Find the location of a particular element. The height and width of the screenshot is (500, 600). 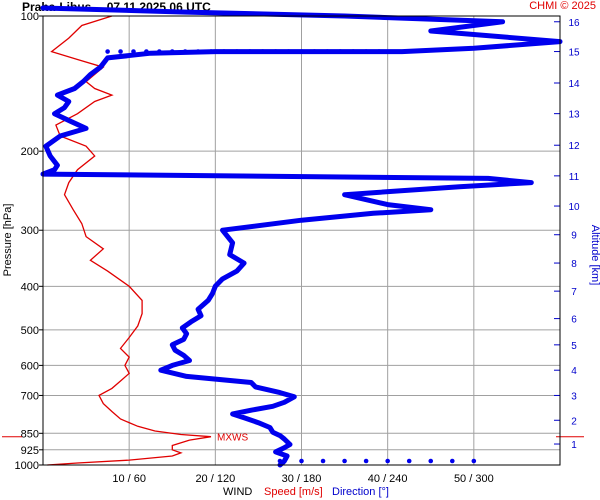

pressure-tick-label: 500 is located at coordinates (30, 331).